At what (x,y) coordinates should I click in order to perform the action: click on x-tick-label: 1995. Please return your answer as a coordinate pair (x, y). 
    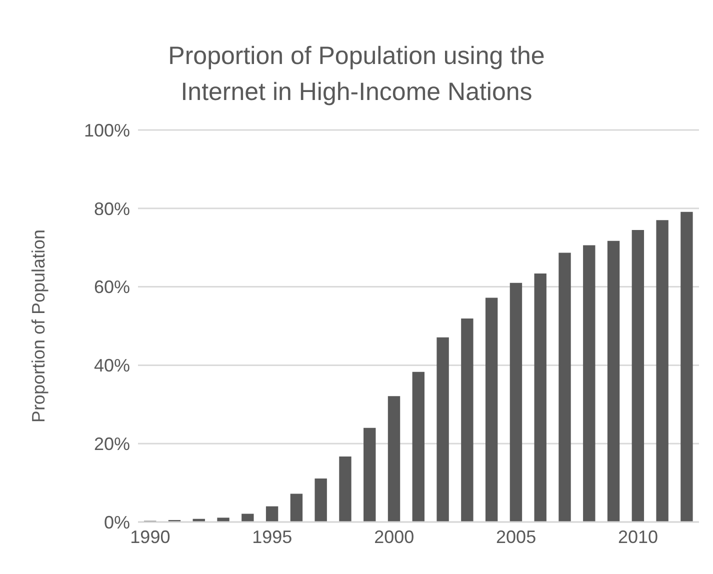
    Looking at the image, I should click on (272, 536).